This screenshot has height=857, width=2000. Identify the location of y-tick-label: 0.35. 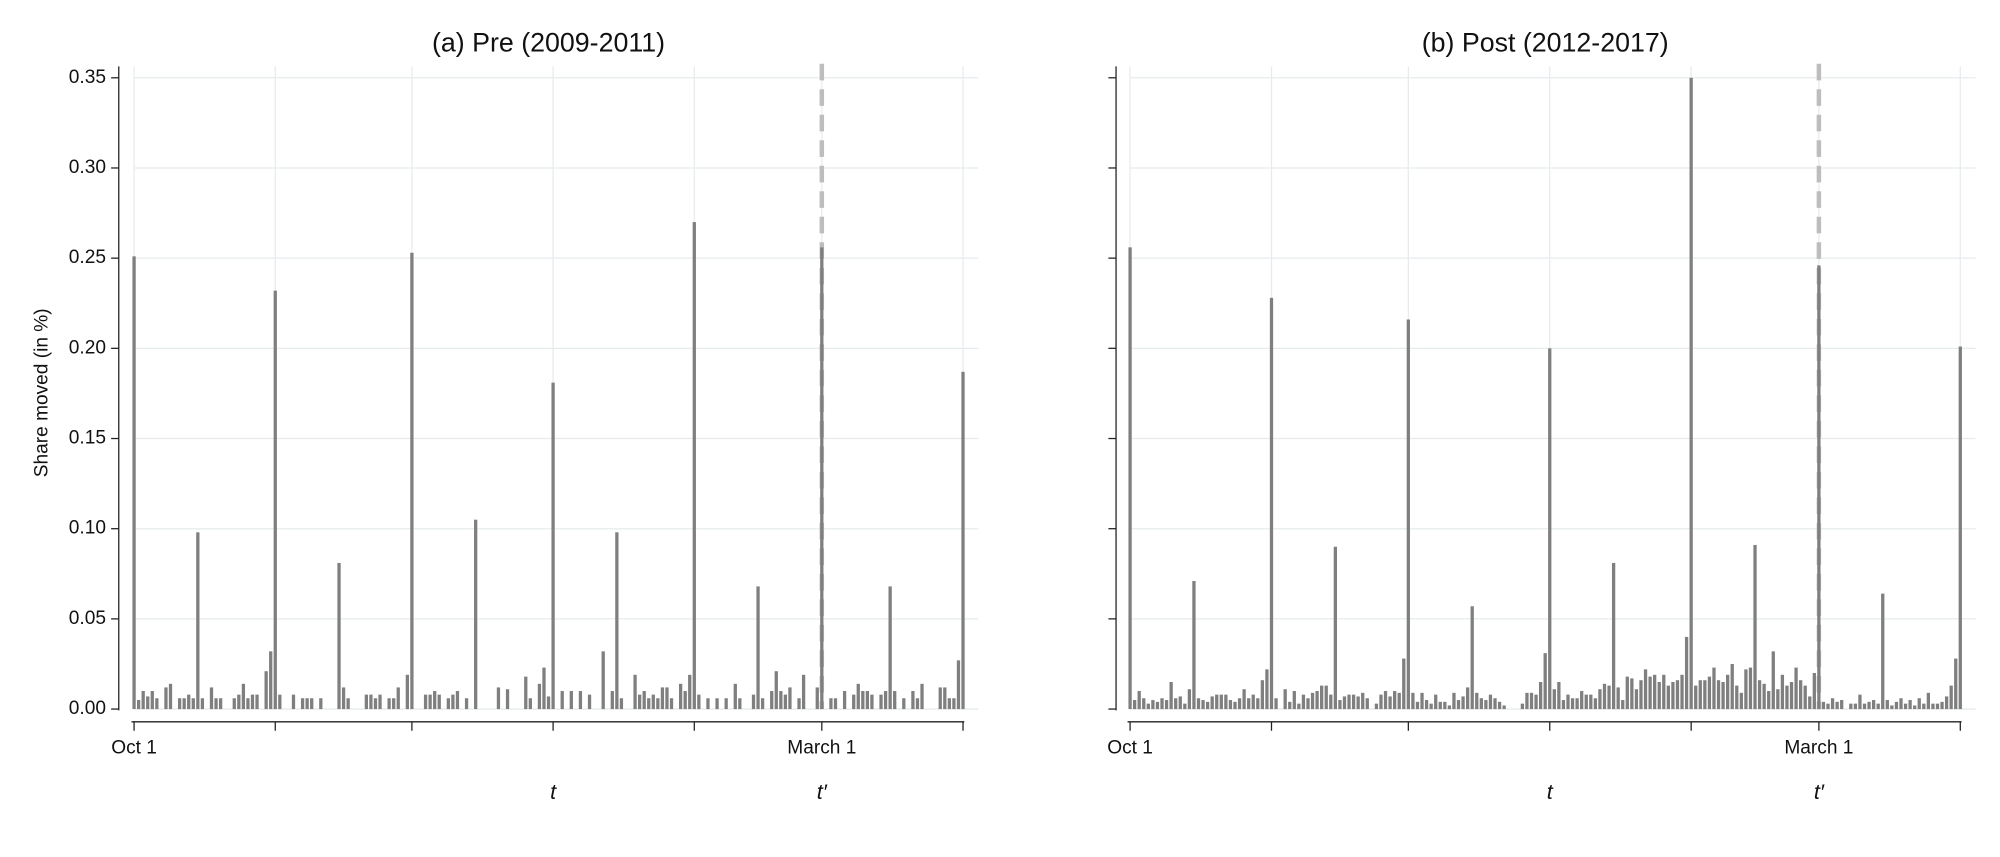
(87, 77).